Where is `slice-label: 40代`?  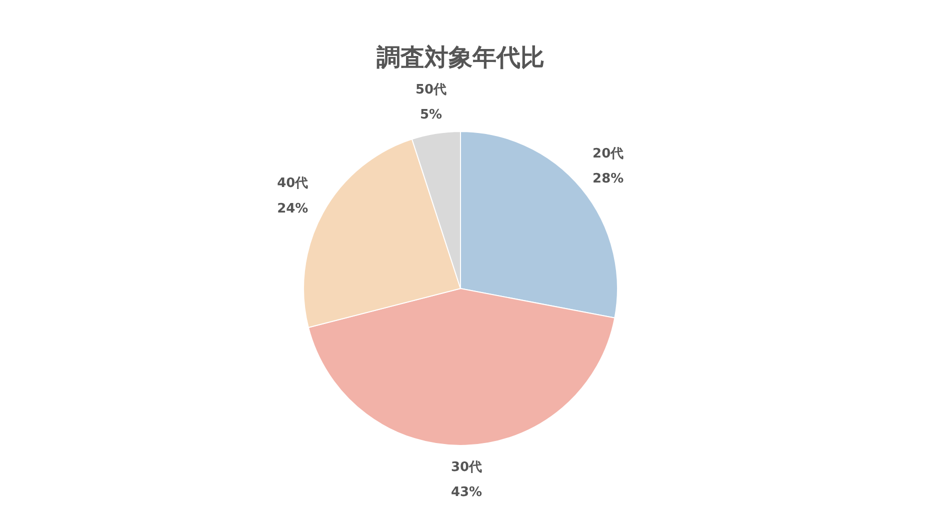
slice-label: 40代 is located at coordinates (292, 184).